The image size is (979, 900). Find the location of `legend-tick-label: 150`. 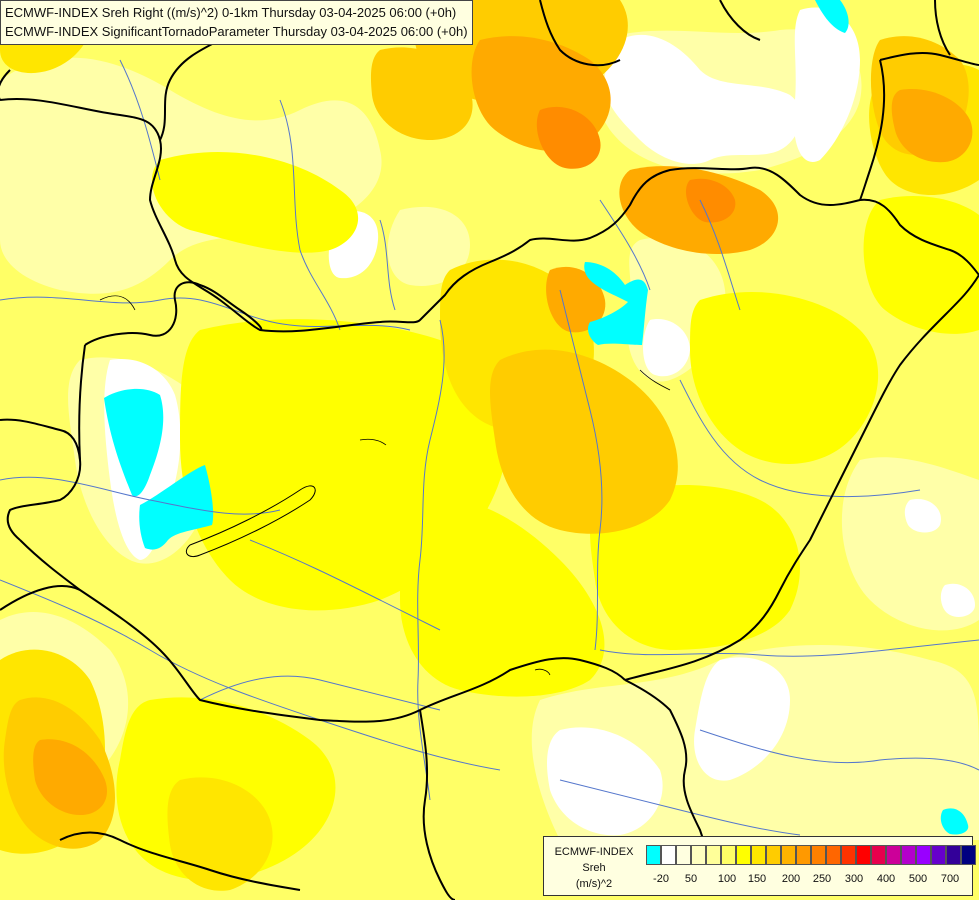

legend-tick-label: 150 is located at coordinates (757, 879).